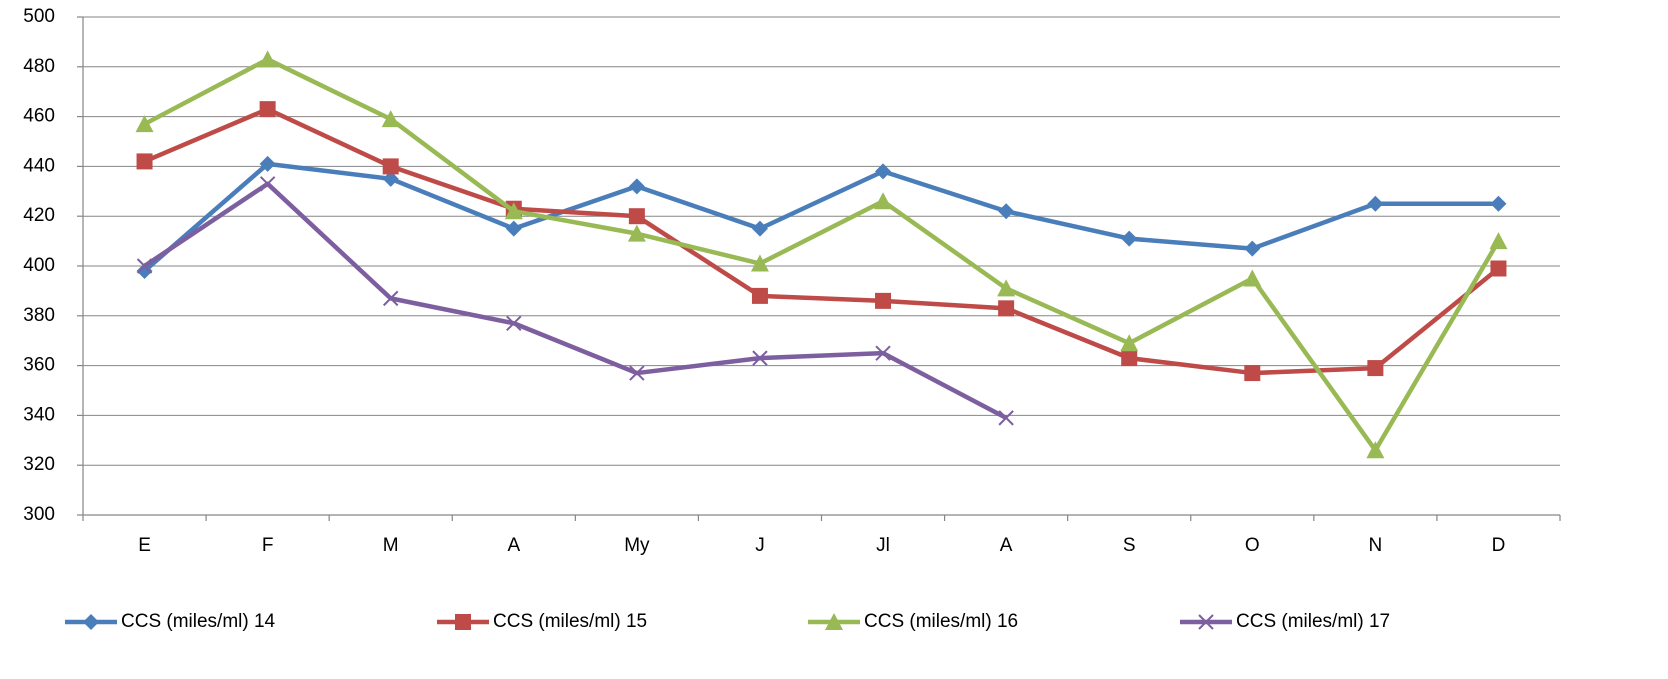 Image resolution: width=1668 pixels, height=679 pixels. I want to click on y-tick-label: 480, so click(39, 66).